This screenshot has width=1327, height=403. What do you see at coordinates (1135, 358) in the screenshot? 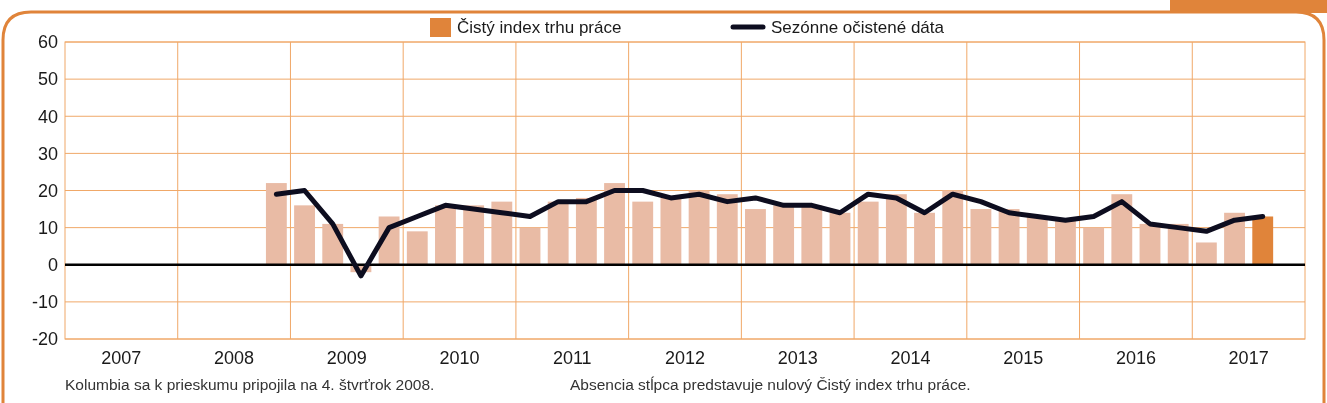
I see `x-tick-label: 2016` at bounding box center [1135, 358].